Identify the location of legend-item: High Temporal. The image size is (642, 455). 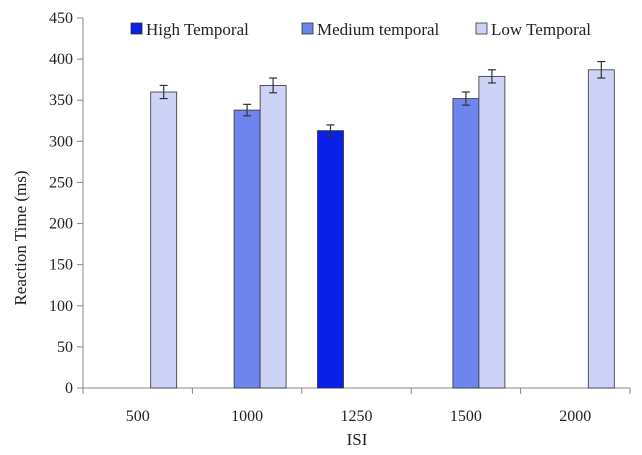
(189, 29).